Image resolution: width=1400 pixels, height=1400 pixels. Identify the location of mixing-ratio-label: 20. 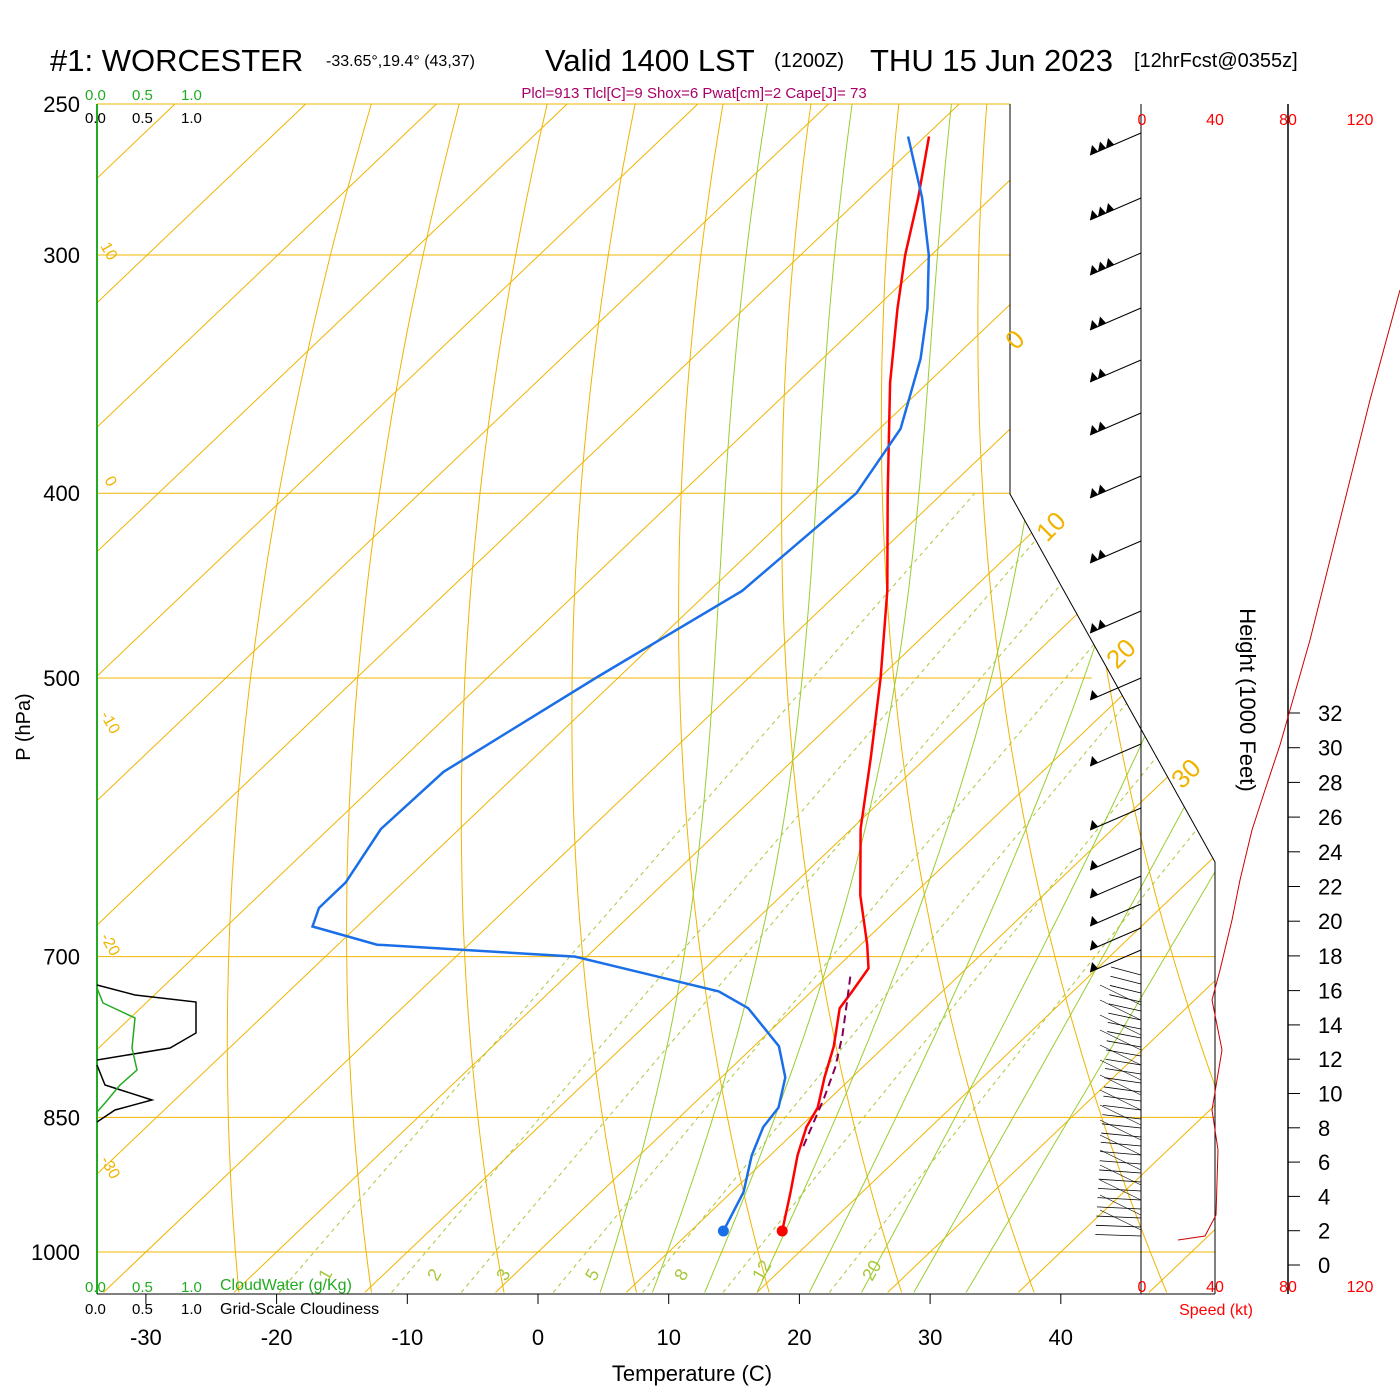
(871, 1270).